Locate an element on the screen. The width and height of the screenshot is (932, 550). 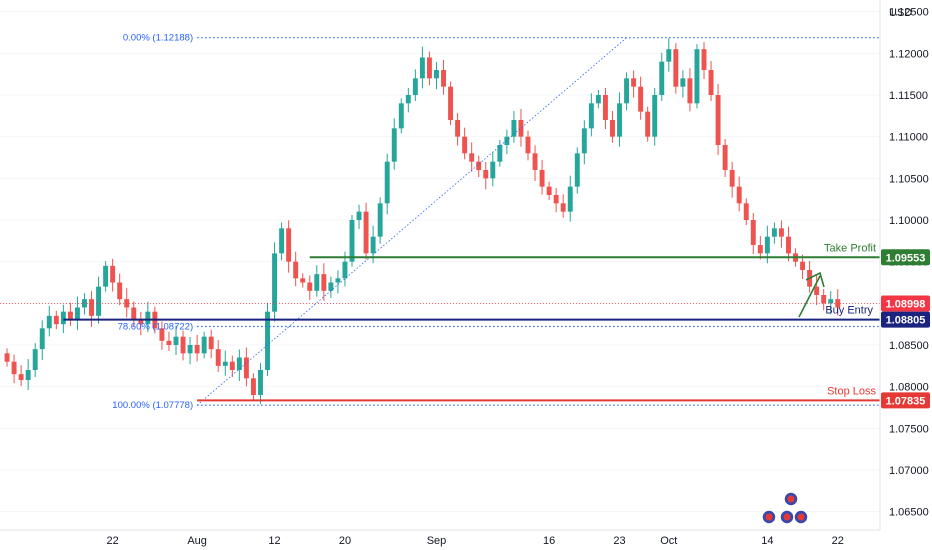
event-flags is located at coordinates (785, 508).